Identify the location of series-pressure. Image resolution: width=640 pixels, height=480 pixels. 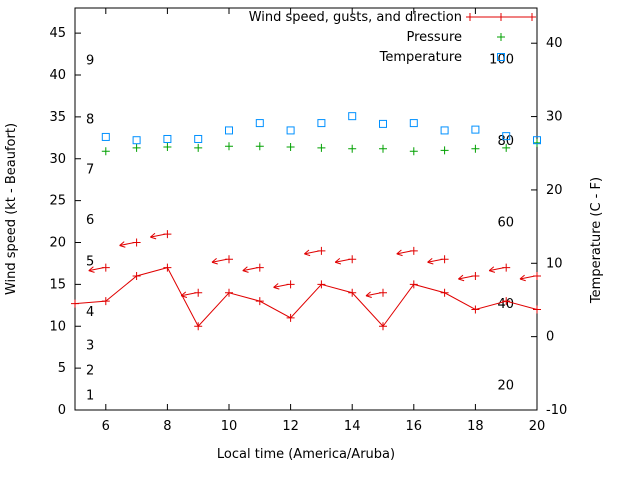
(321, 147).